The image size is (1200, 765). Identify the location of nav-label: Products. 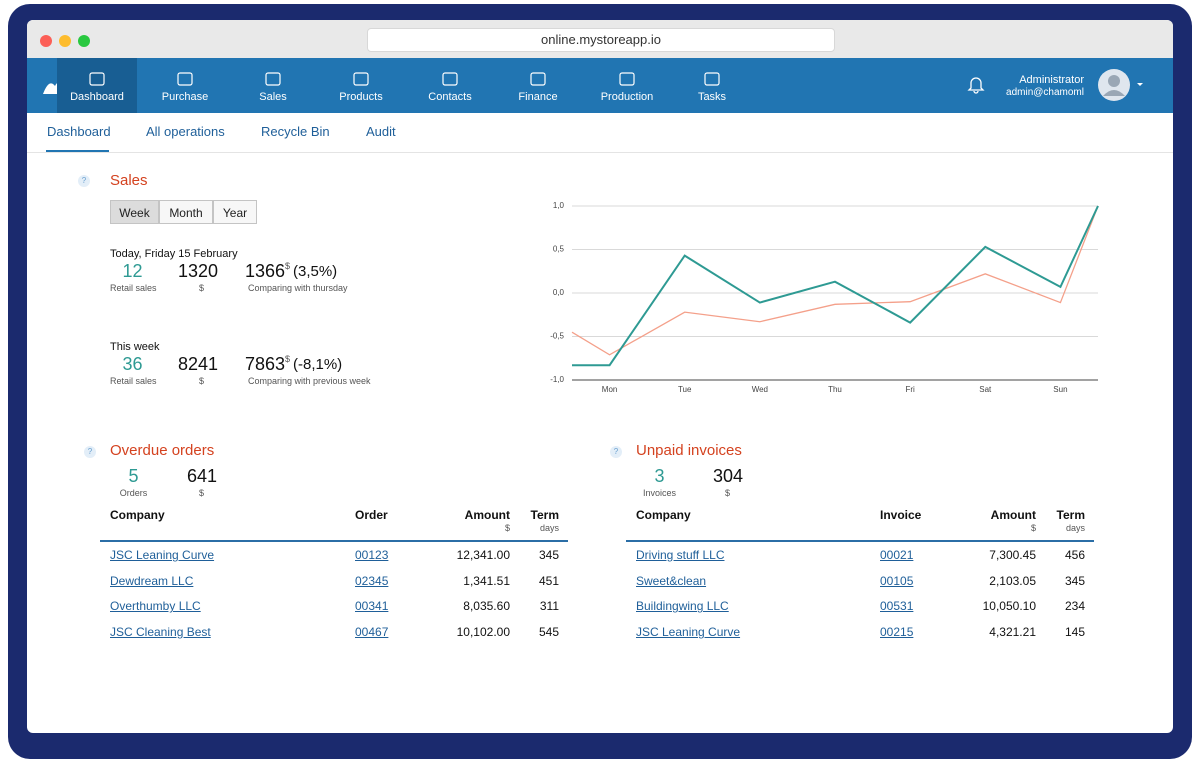
(361, 97).